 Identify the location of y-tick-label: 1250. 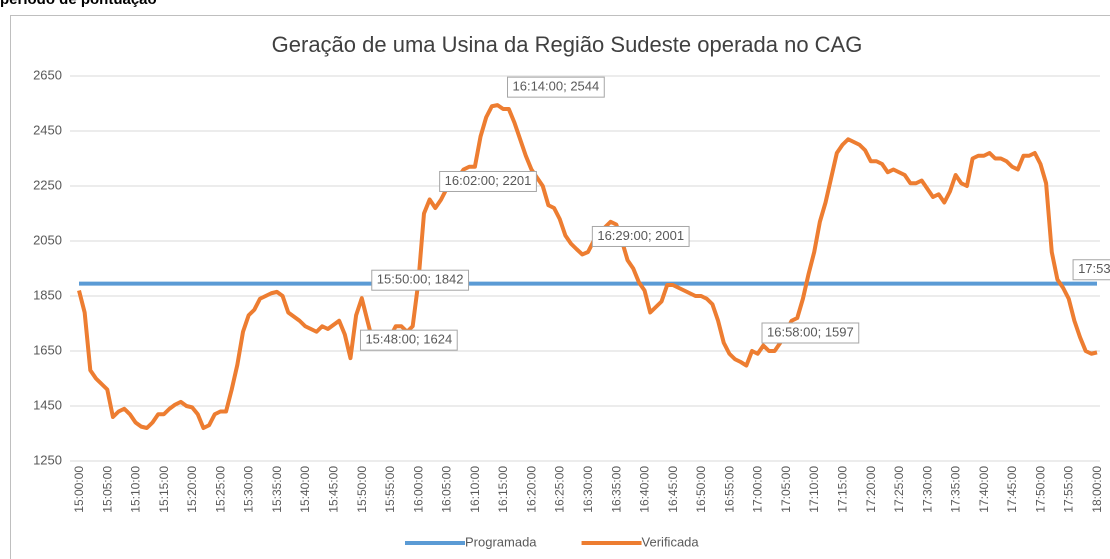
(47, 459).